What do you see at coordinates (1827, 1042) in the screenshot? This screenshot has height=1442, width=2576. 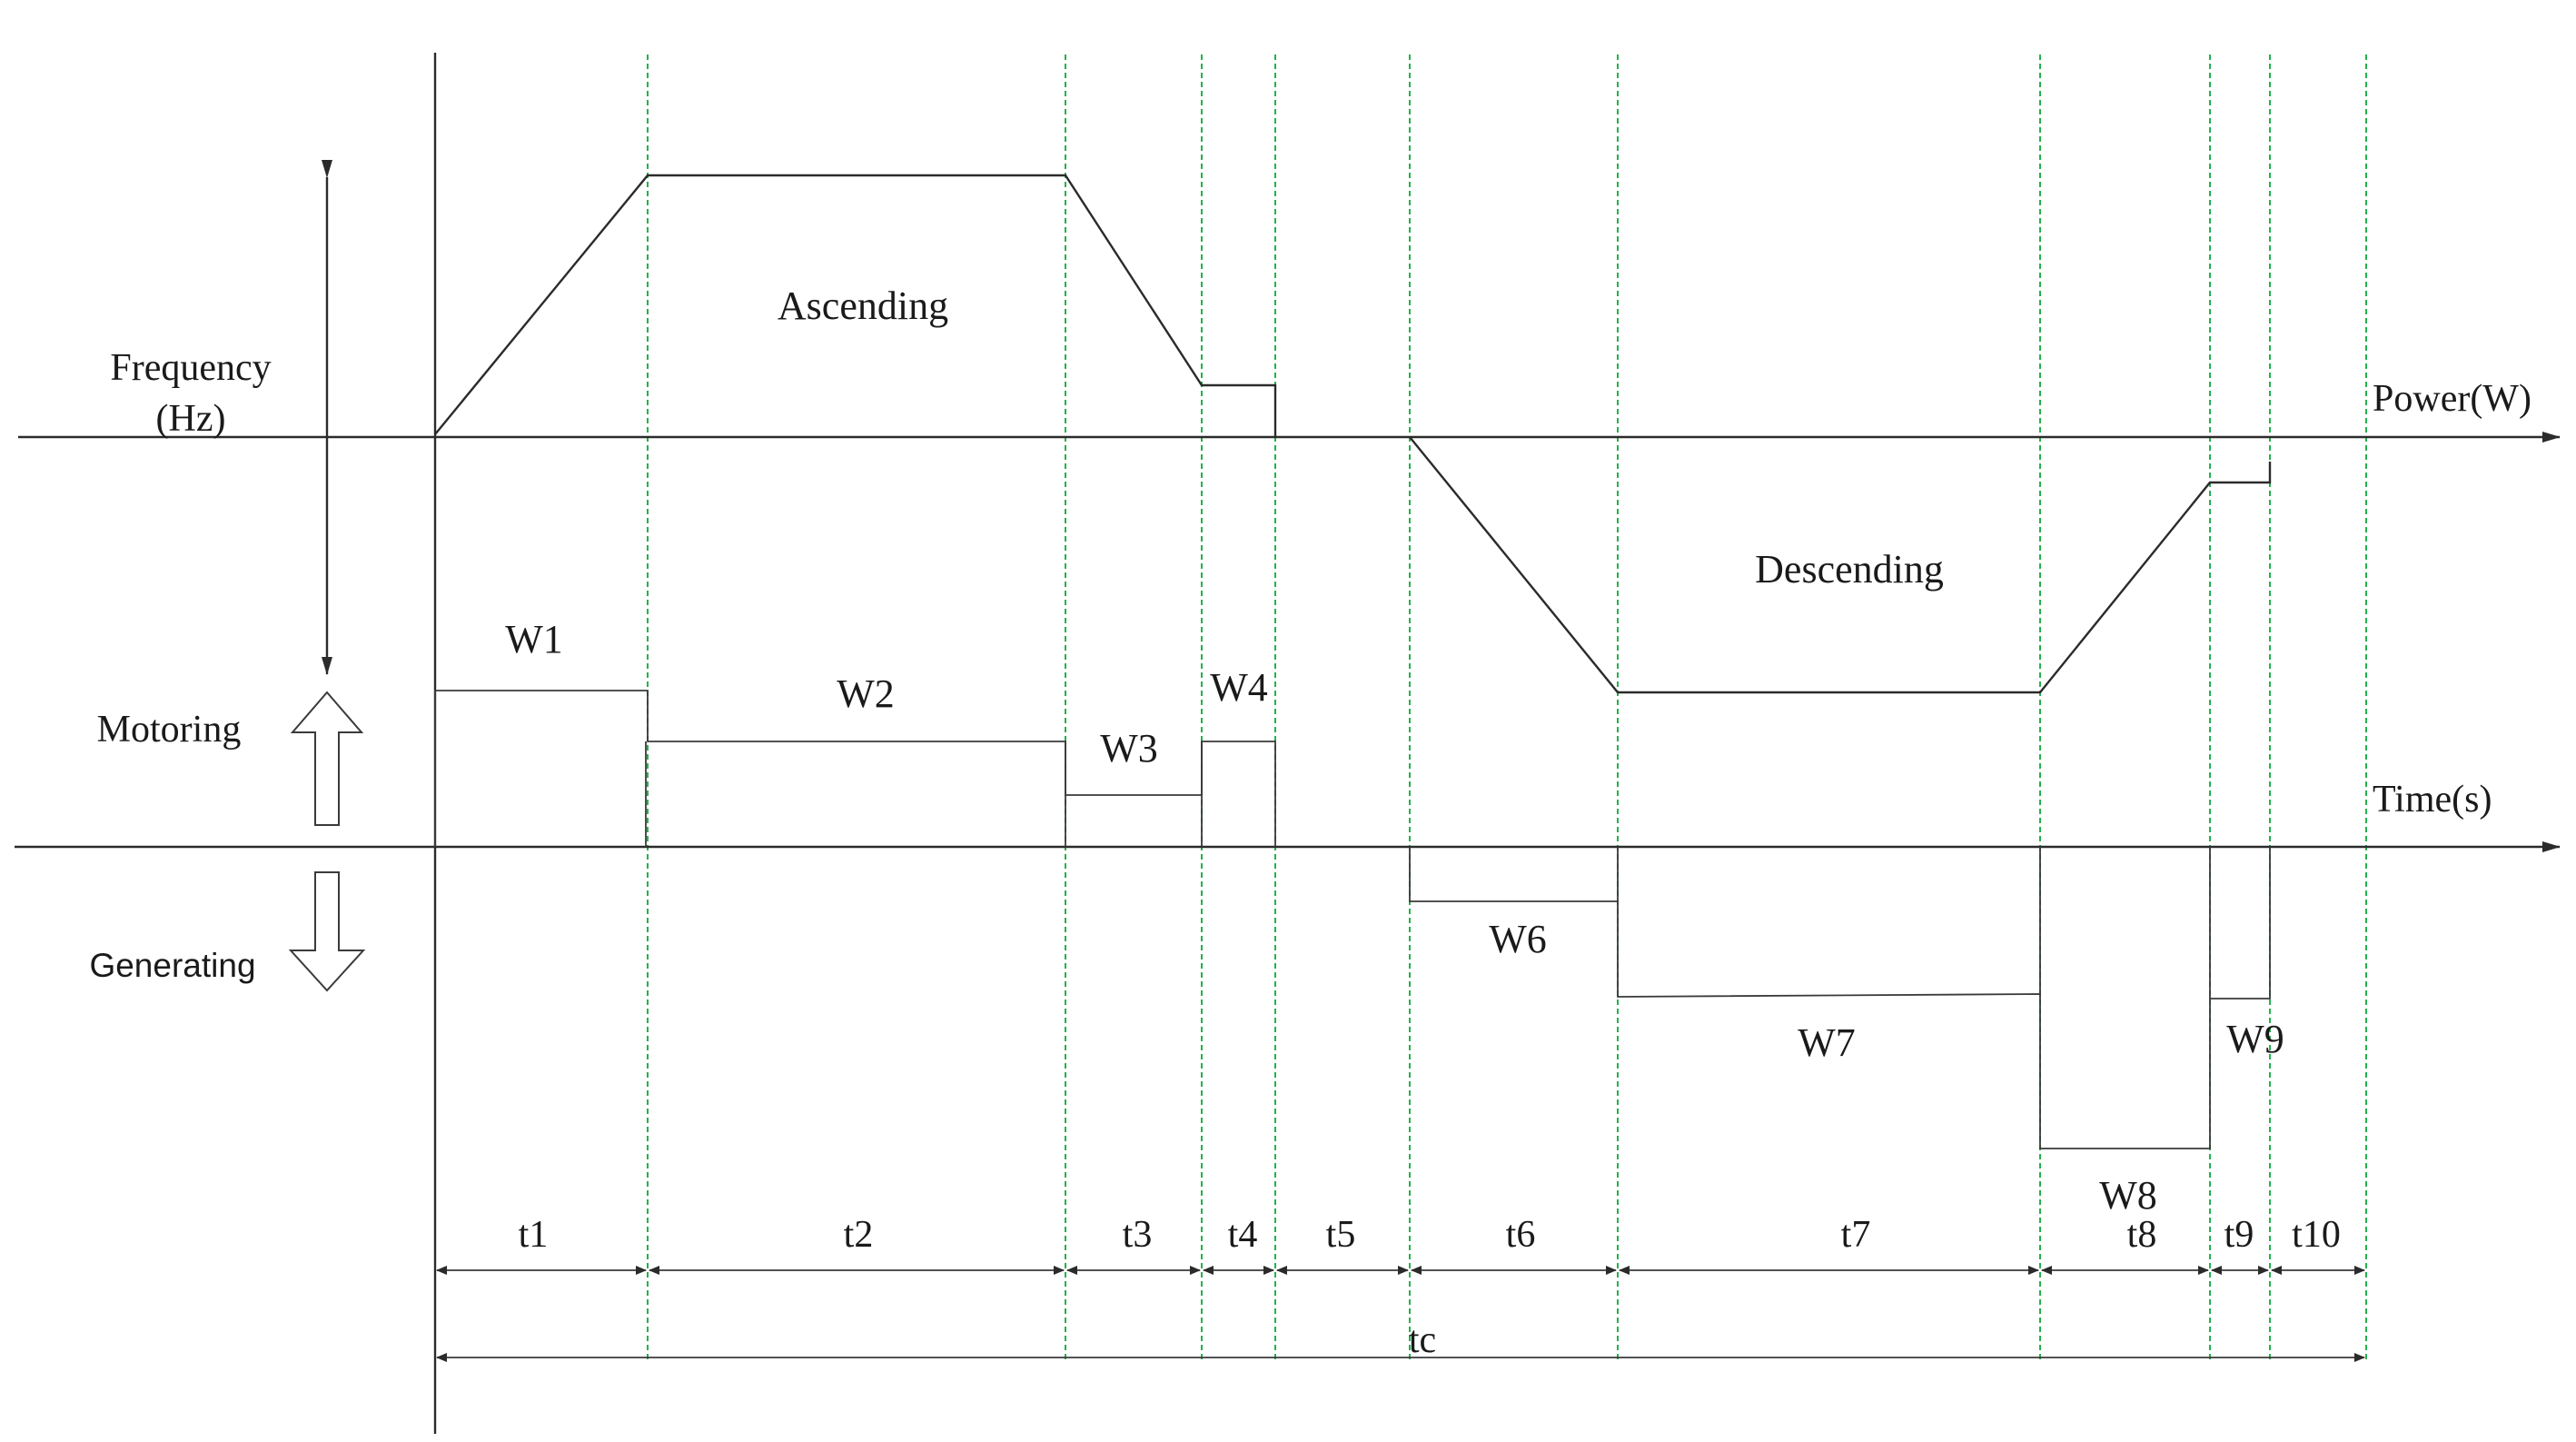 I see `power-label-w7: W7` at bounding box center [1827, 1042].